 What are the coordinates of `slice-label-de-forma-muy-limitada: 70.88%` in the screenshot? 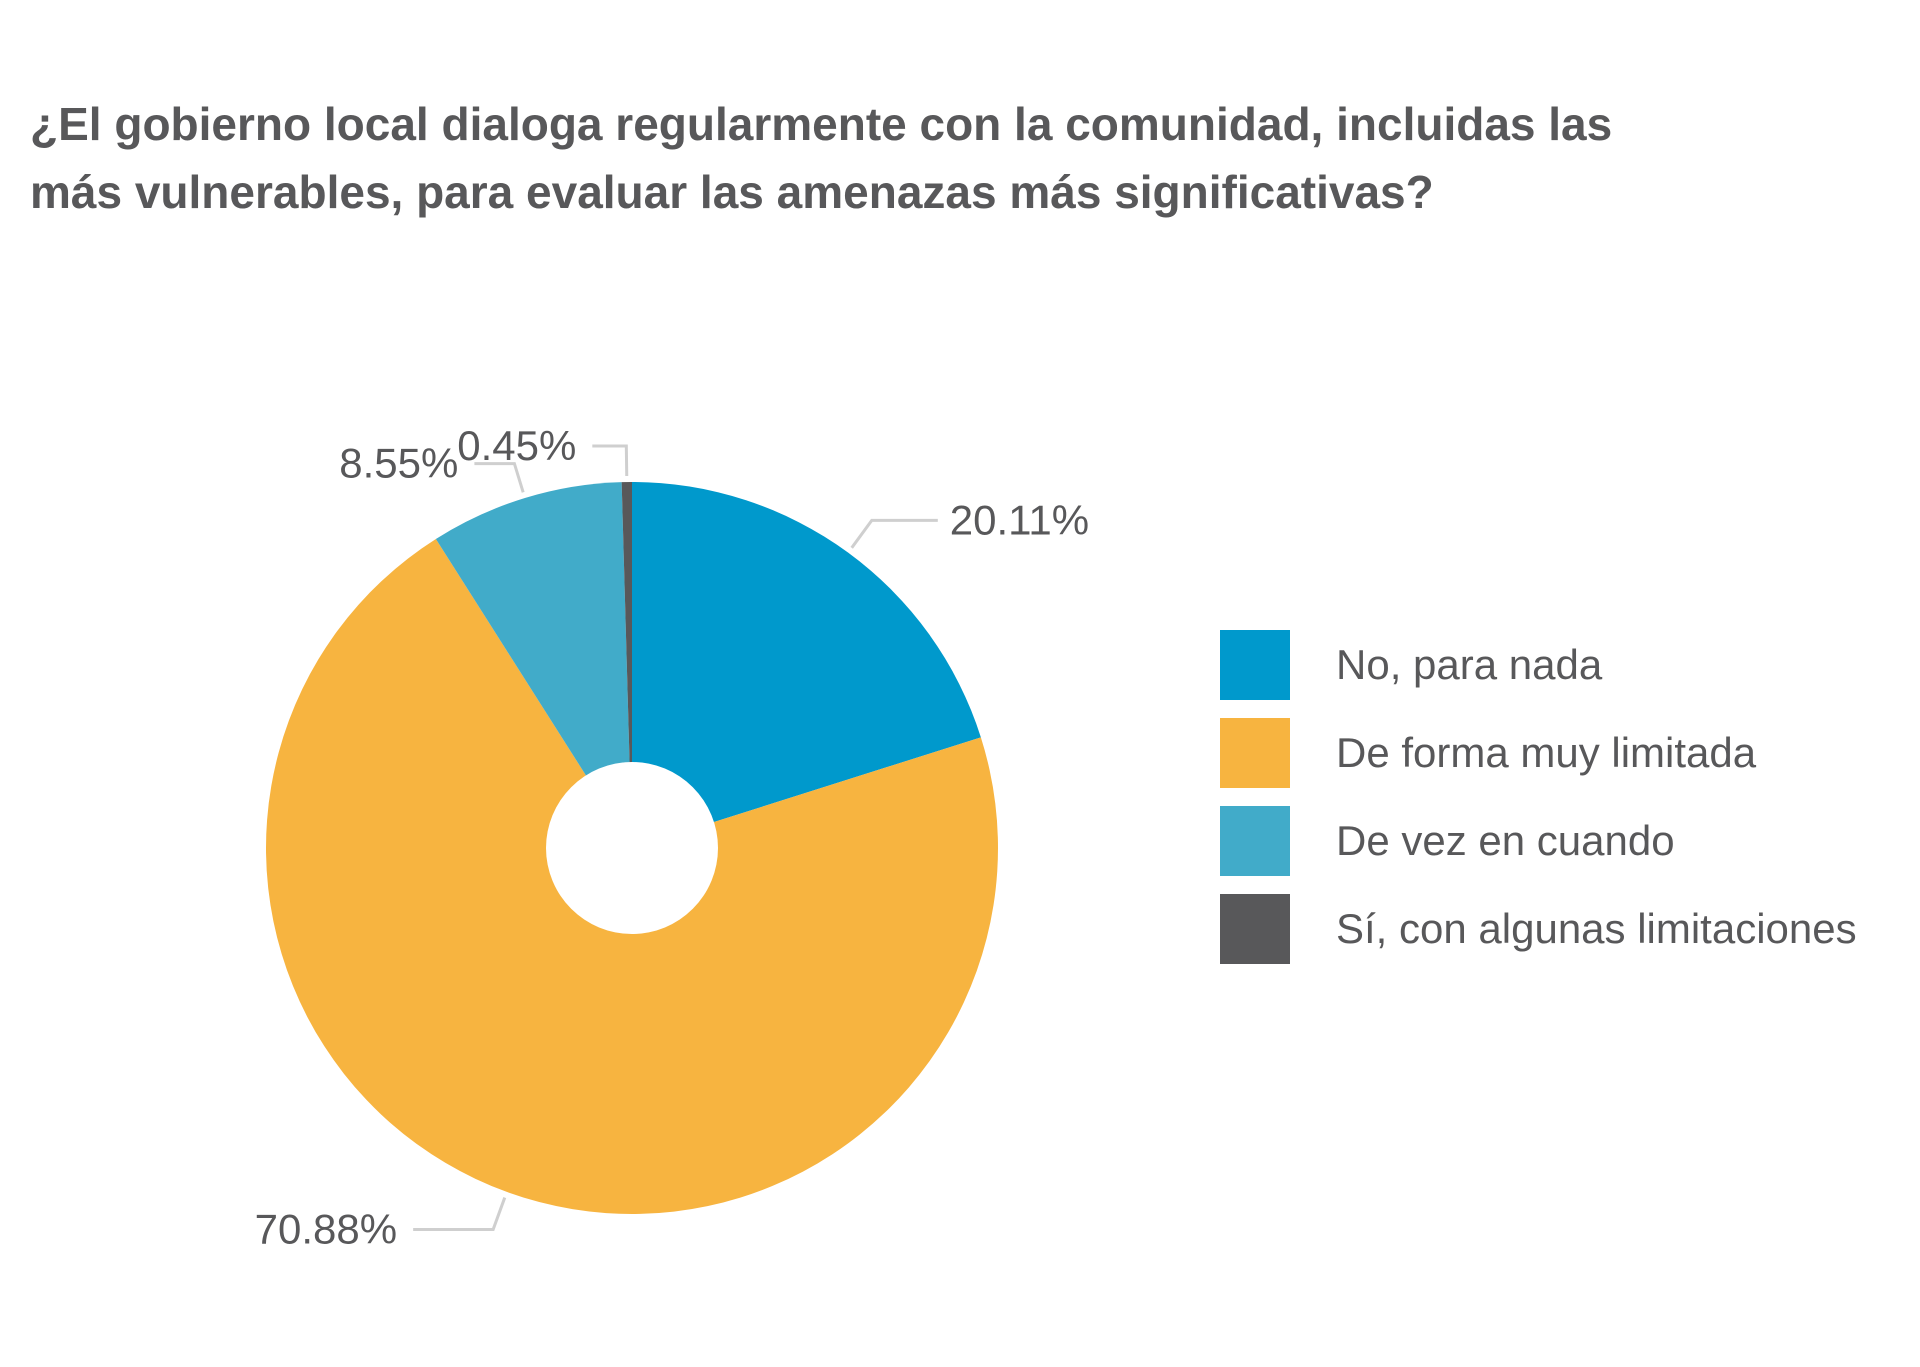 It's located at (326, 1229).